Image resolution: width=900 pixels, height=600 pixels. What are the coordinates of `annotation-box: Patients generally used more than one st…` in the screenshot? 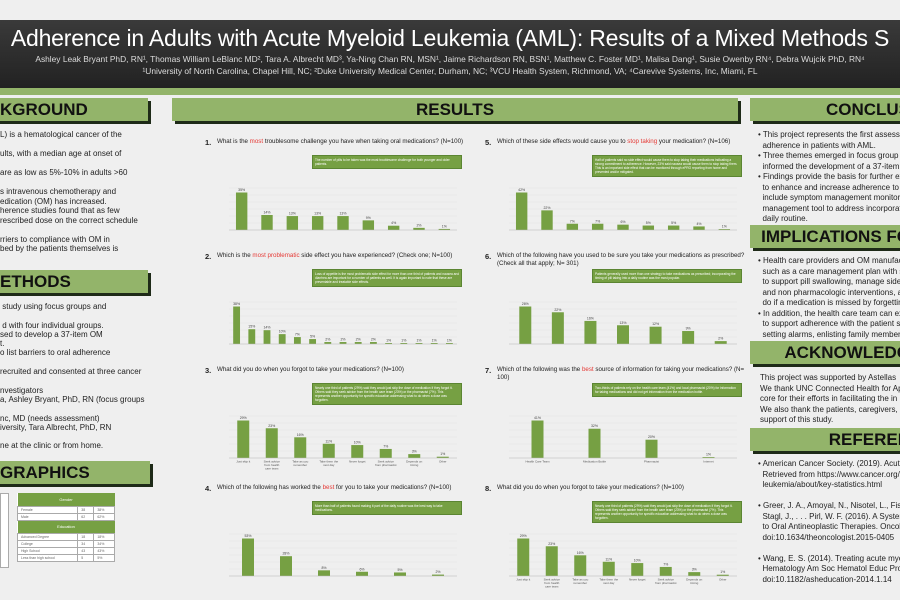 It's located at (667, 276).